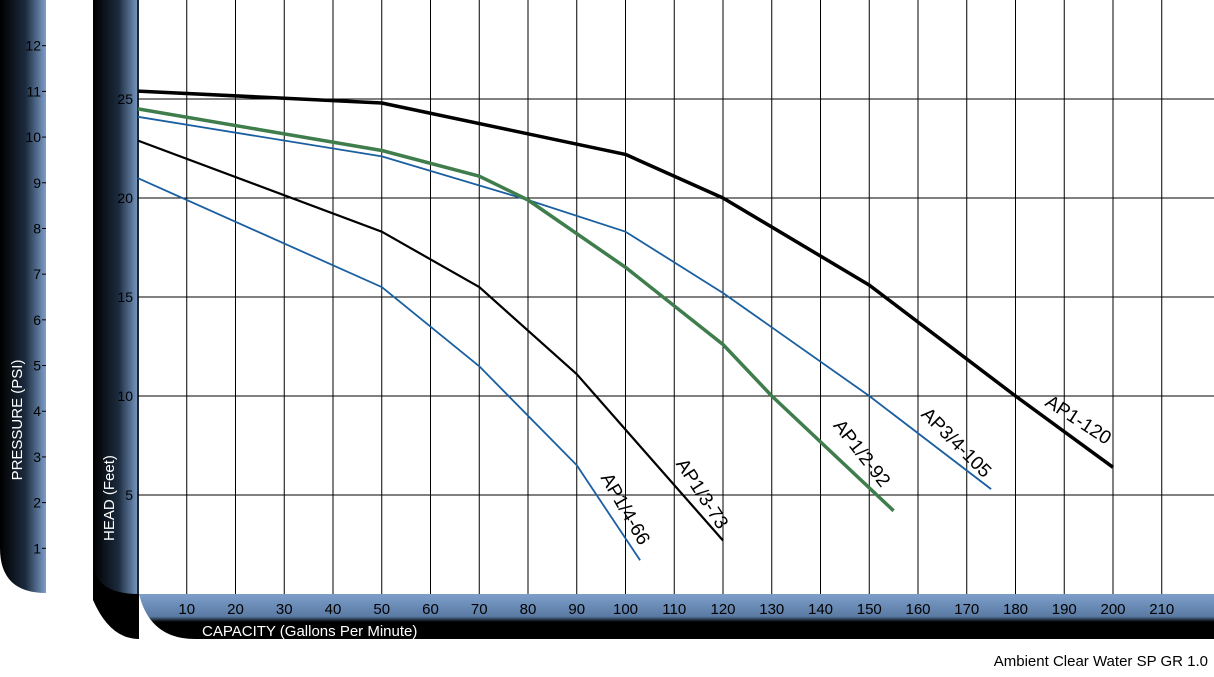  What do you see at coordinates (37, 183) in the screenshot?
I see `y2-tick-label: 9` at bounding box center [37, 183].